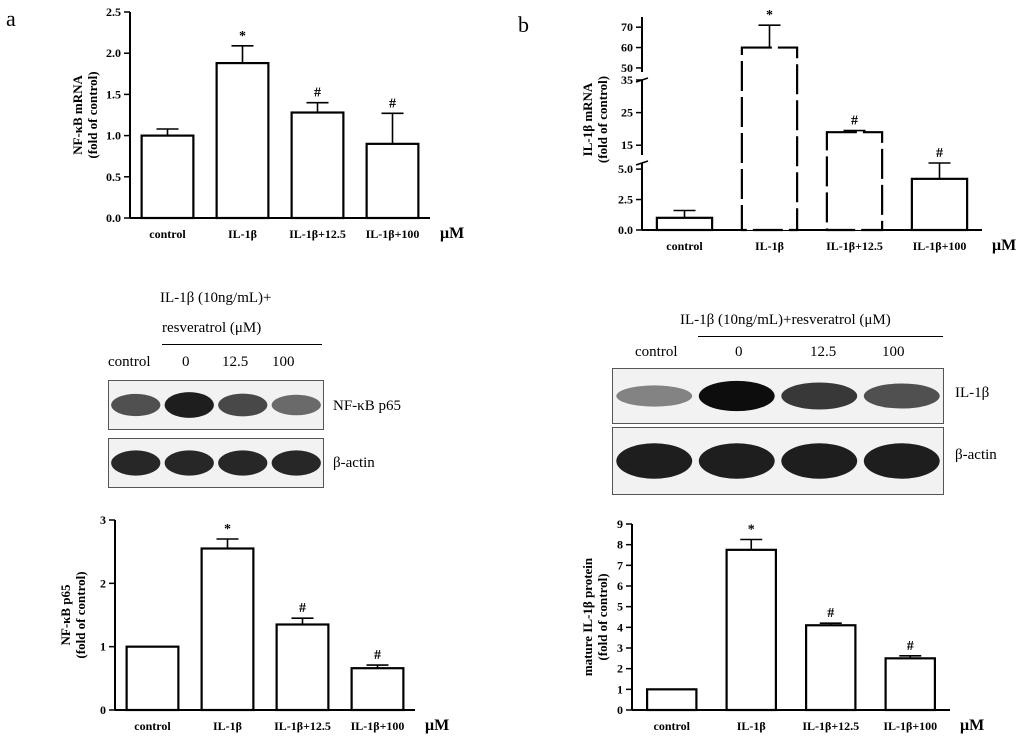  I want to click on blot-b-lane-0: 0, so click(739, 352).